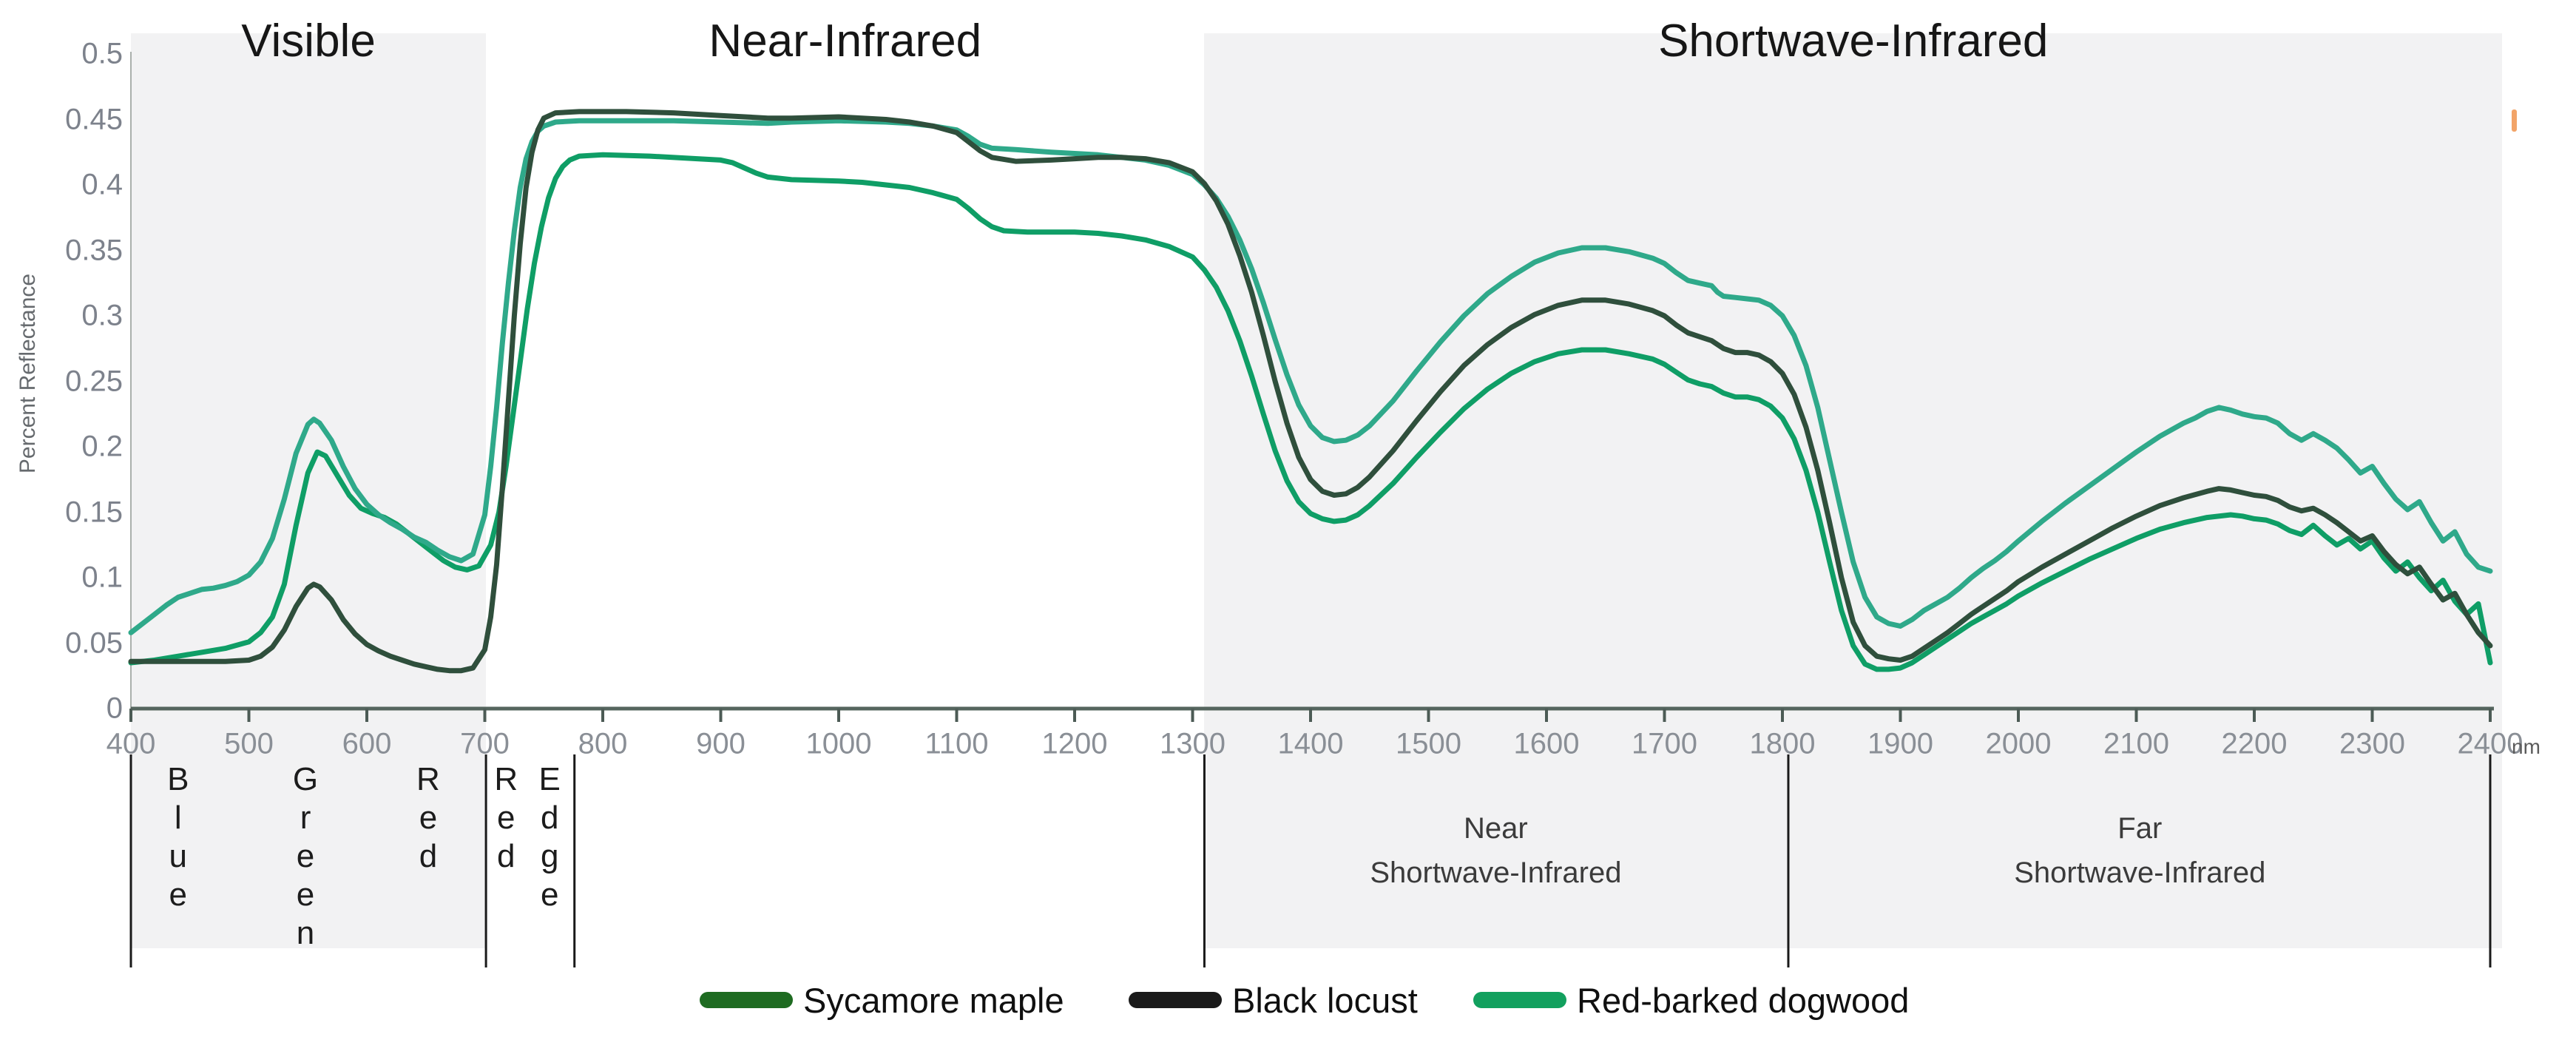  What do you see at coordinates (1782, 744) in the screenshot?
I see `x-tick-label: 1800` at bounding box center [1782, 744].